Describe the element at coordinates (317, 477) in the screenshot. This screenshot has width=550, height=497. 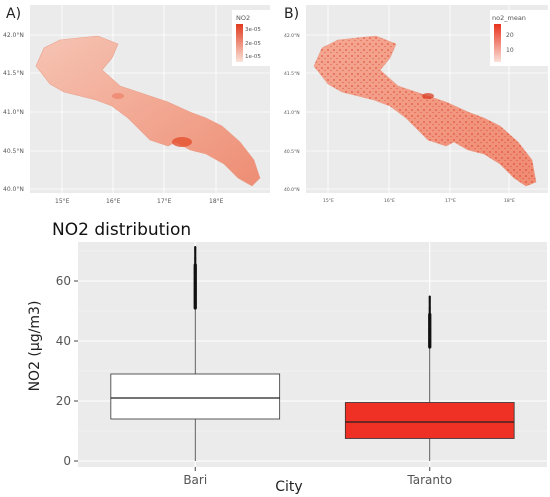
I see `x-axis-ticks: Bari Taranto` at that location.